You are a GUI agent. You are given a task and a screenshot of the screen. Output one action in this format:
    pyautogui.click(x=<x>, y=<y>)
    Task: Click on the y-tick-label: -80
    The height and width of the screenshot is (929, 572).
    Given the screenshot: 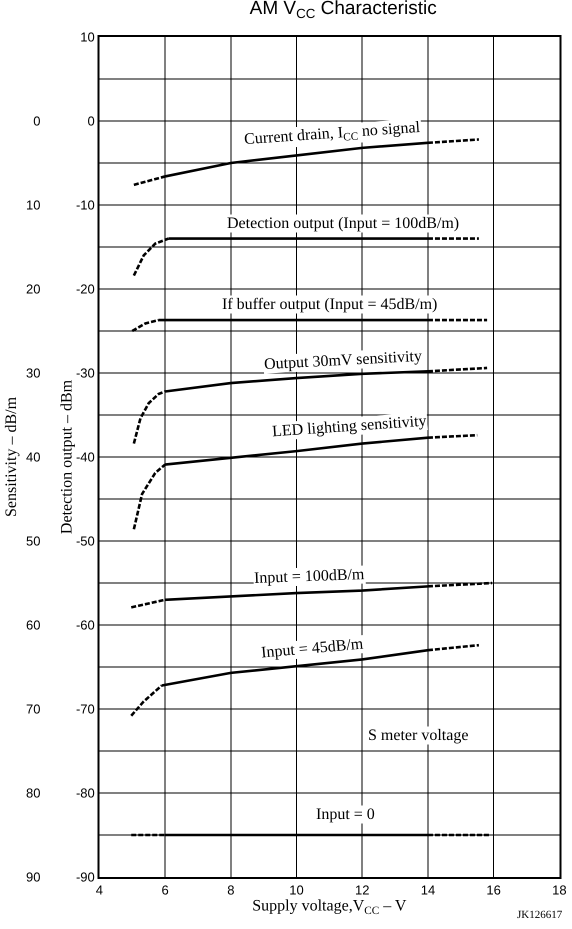 What is the action you would take?
    pyautogui.click(x=85, y=793)
    